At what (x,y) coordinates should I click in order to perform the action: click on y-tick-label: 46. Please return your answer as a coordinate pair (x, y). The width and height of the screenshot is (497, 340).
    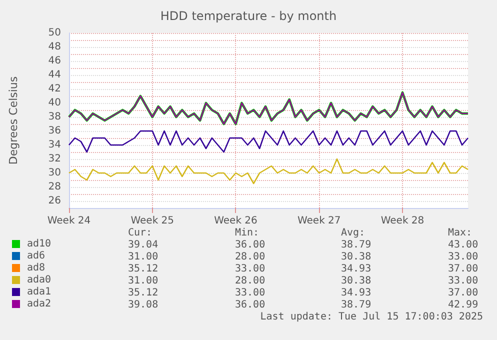
    Looking at the image, I should click on (54, 61).